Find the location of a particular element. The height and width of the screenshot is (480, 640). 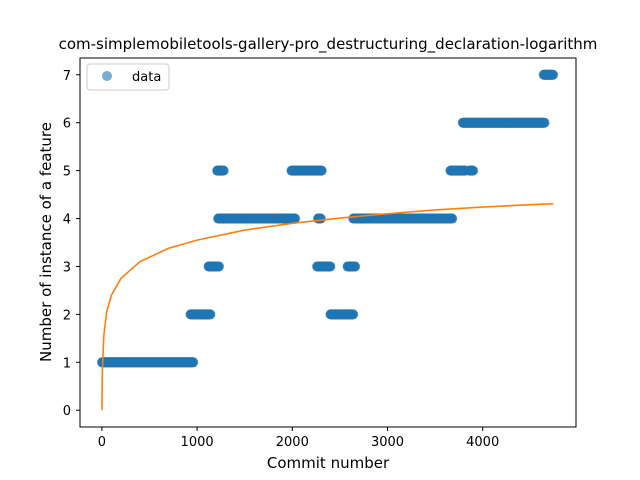

y-tick-label: 1 is located at coordinates (67, 363).